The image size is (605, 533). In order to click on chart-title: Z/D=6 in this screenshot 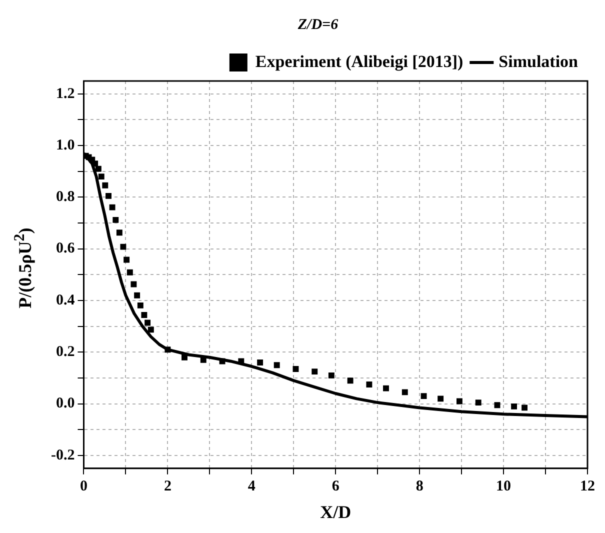, I will do `click(317, 24)`.